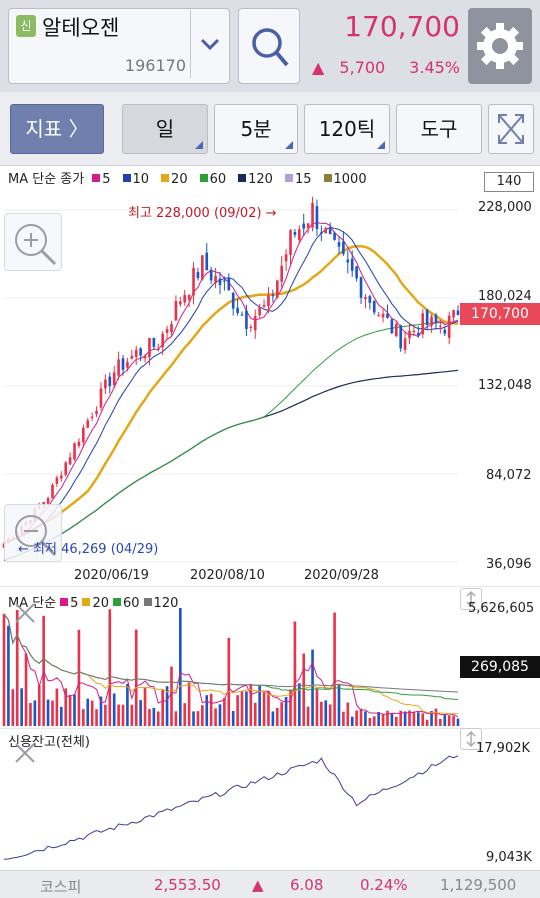 The width and height of the screenshot is (540, 898). Describe the element at coordinates (500, 46) in the screenshot. I see `settings-button` at that location.